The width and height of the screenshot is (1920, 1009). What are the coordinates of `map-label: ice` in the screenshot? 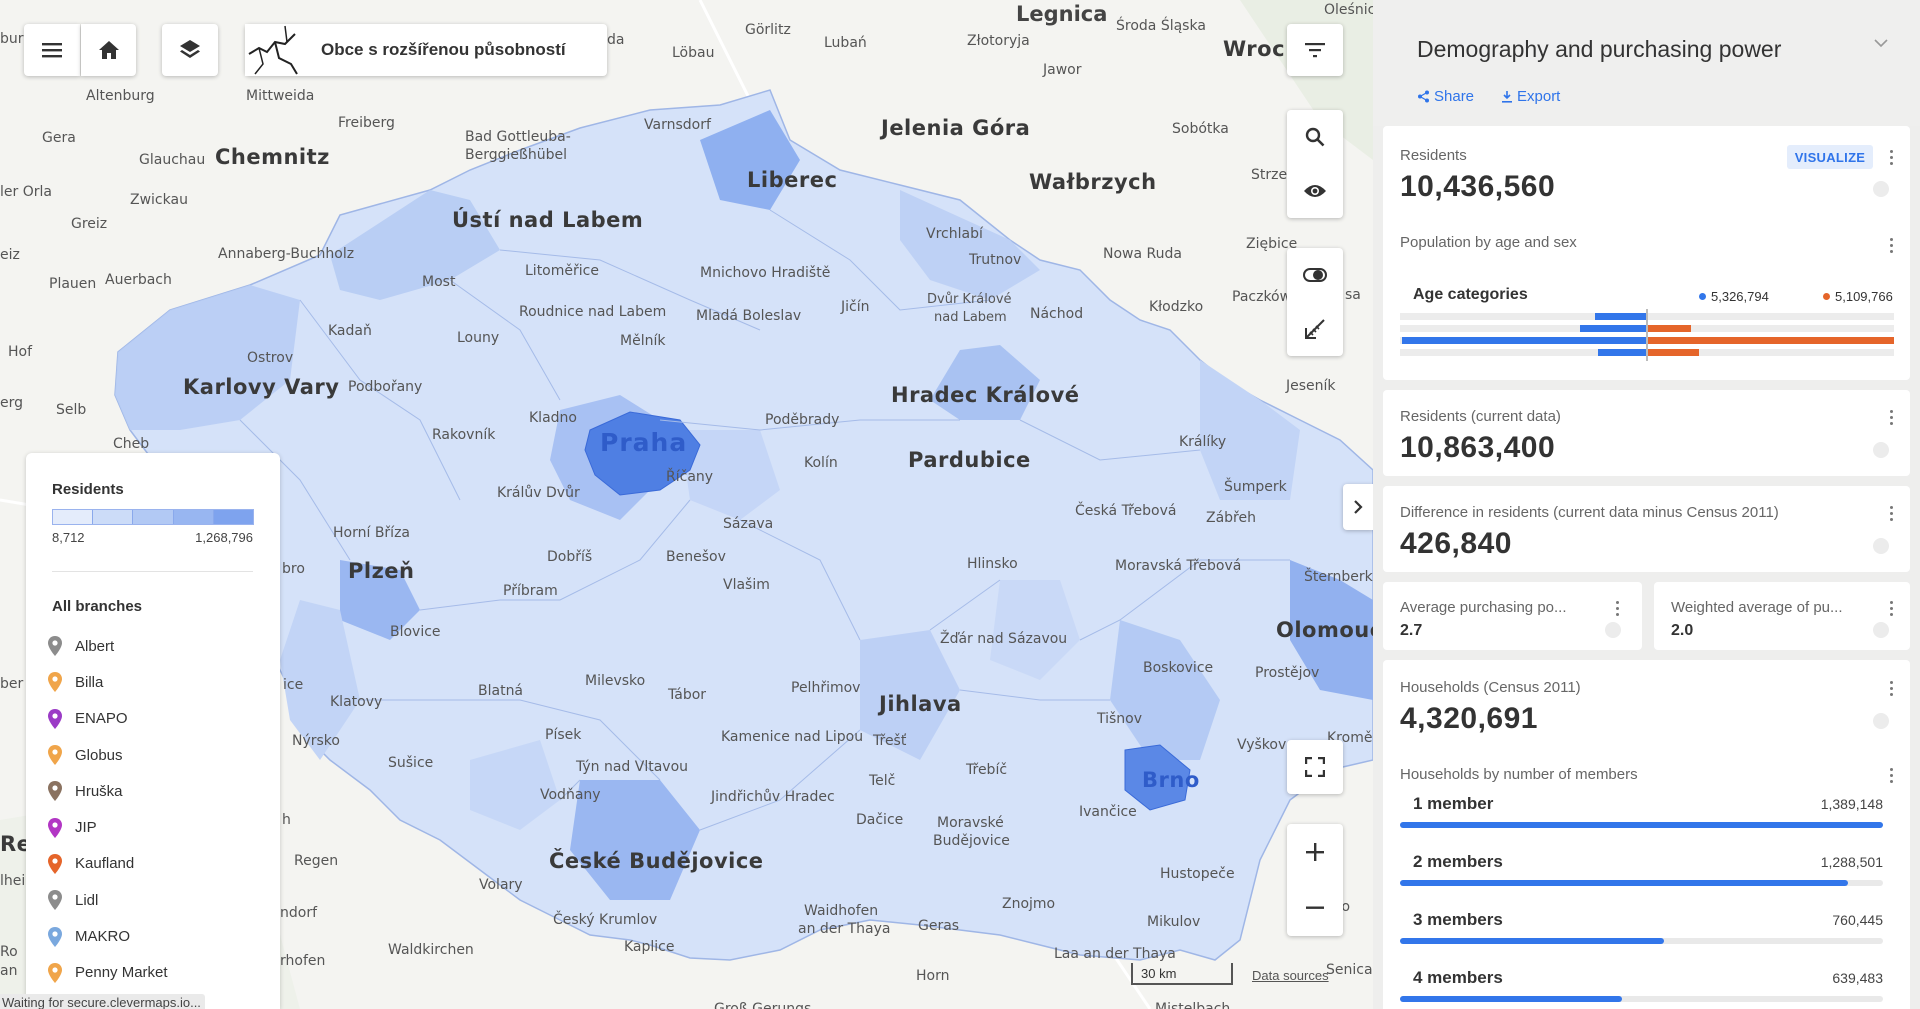 It's located at (293, 685).